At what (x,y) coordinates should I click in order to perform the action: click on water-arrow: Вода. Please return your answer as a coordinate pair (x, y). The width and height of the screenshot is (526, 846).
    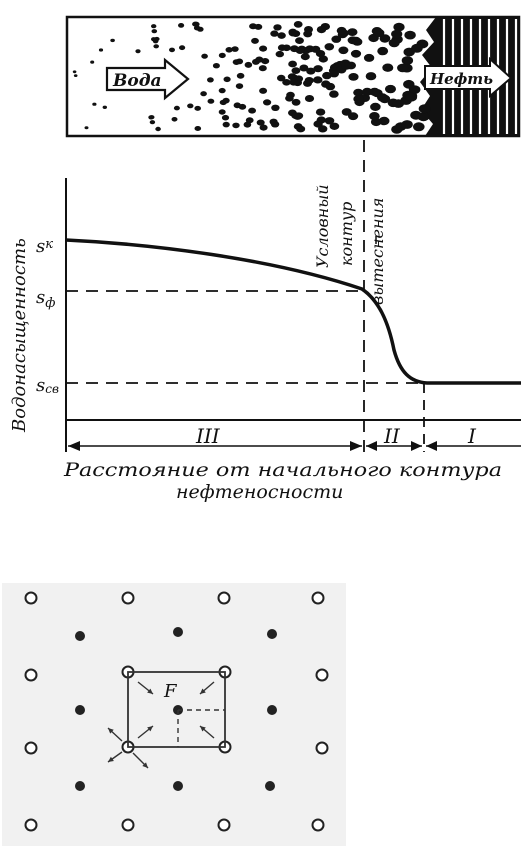
    Looking at the image, I should click on (147, 79).